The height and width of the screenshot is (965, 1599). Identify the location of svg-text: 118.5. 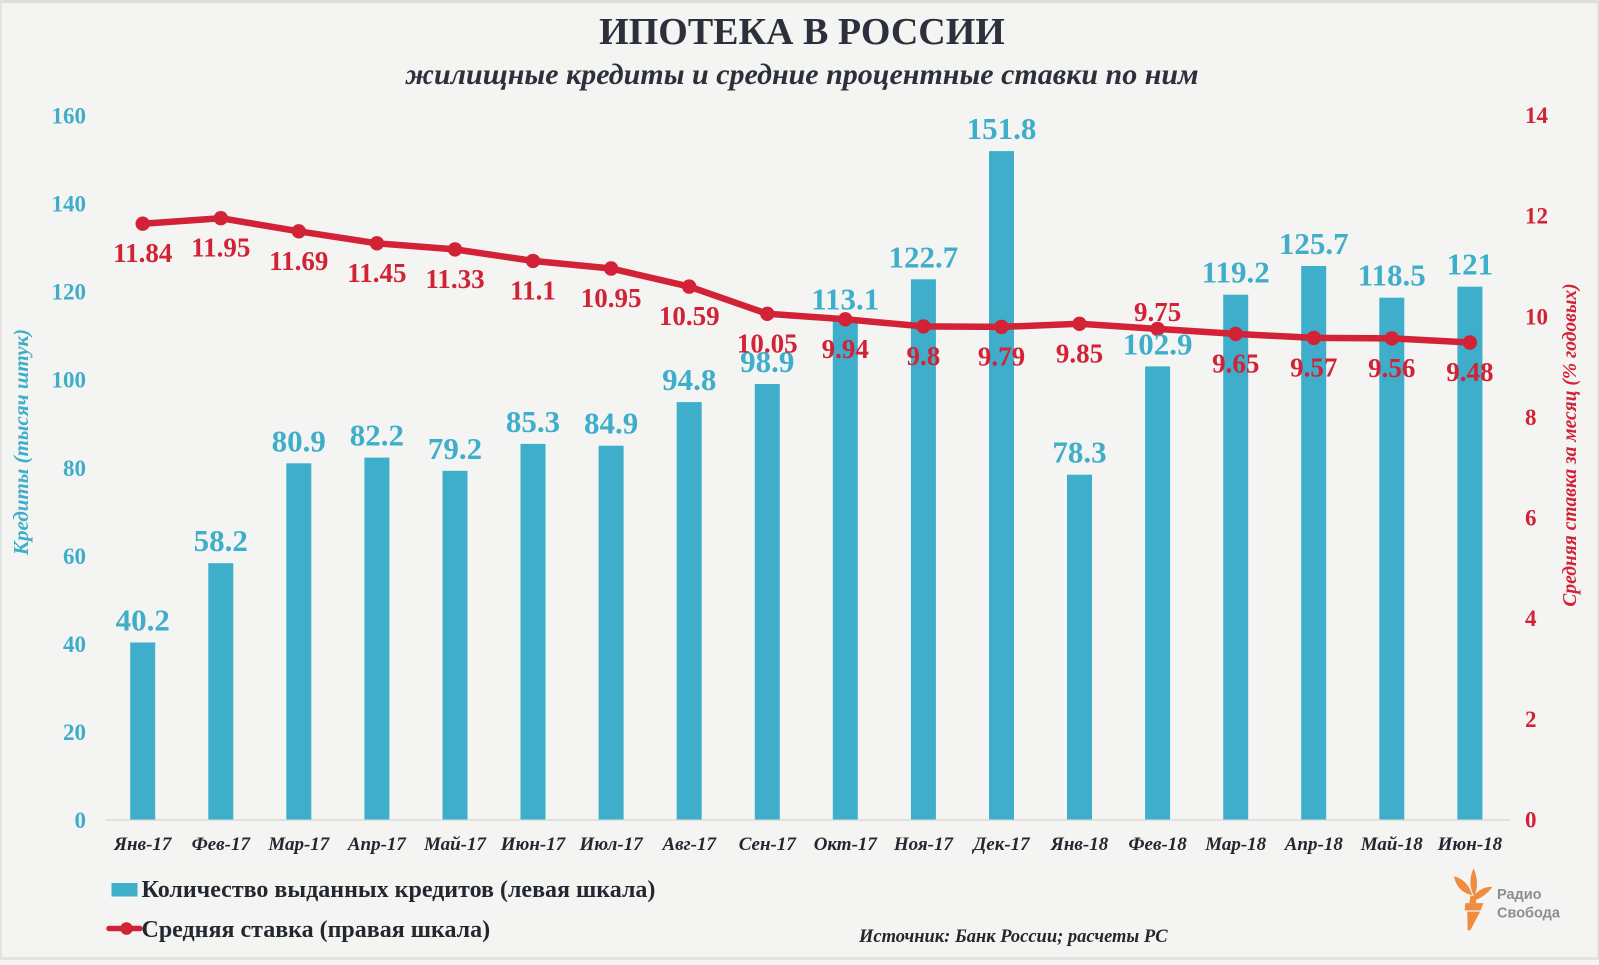
(1392, 275).